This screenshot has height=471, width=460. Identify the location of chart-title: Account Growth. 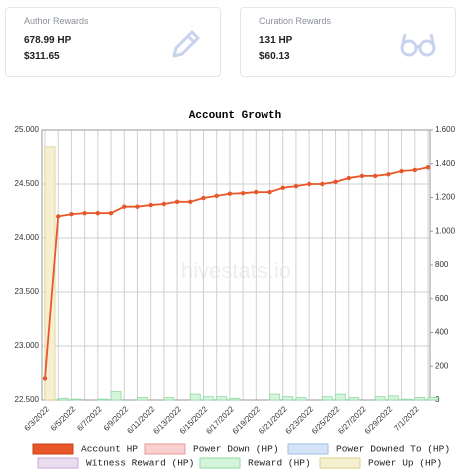
(235, 116).